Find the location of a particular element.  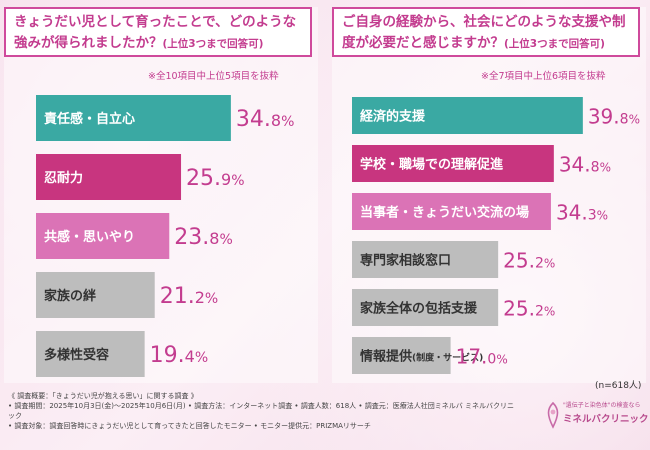

clinic-name: ミネルバクリニック is located at coordinates (606, 419).